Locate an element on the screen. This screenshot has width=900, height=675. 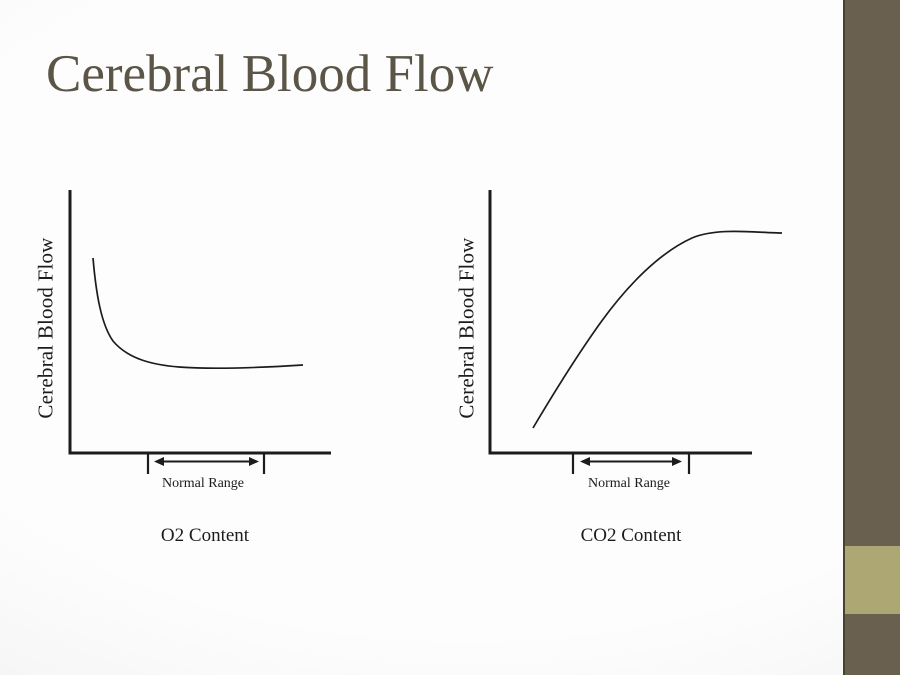
co2-normal-range-label: Normal Range is located at coordinates (629, 483).